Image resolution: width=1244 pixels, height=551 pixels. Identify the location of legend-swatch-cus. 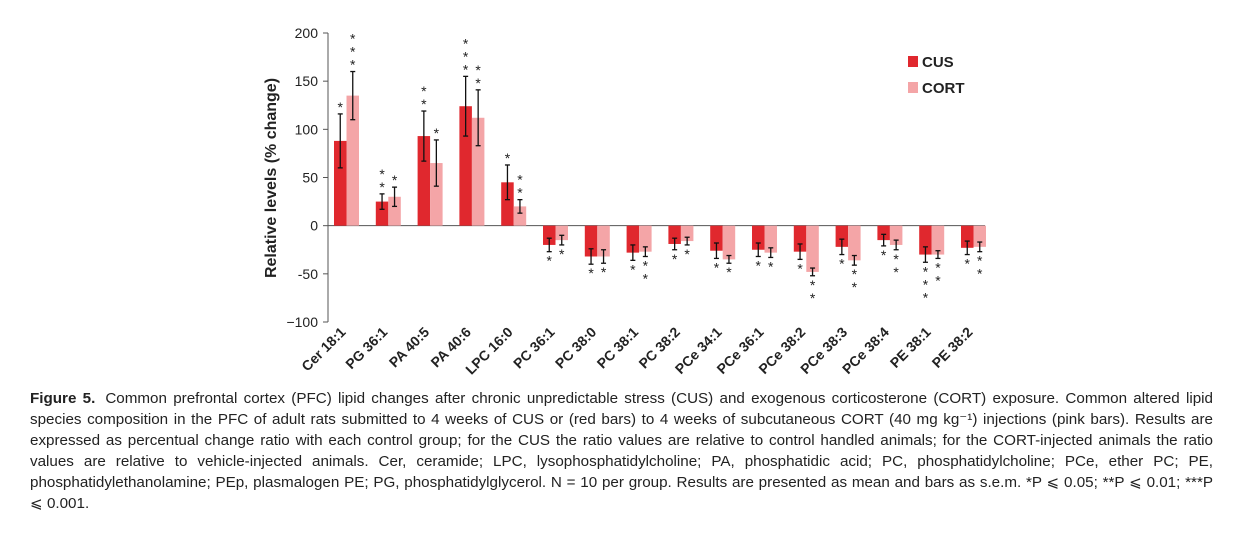
(913, 61).